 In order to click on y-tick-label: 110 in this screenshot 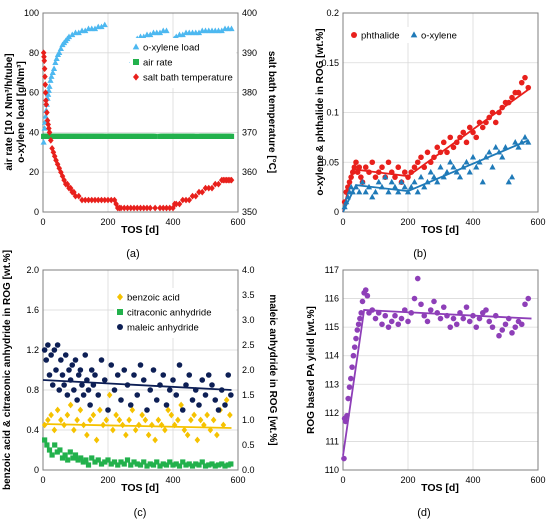, I will do `click(332, 470)`.